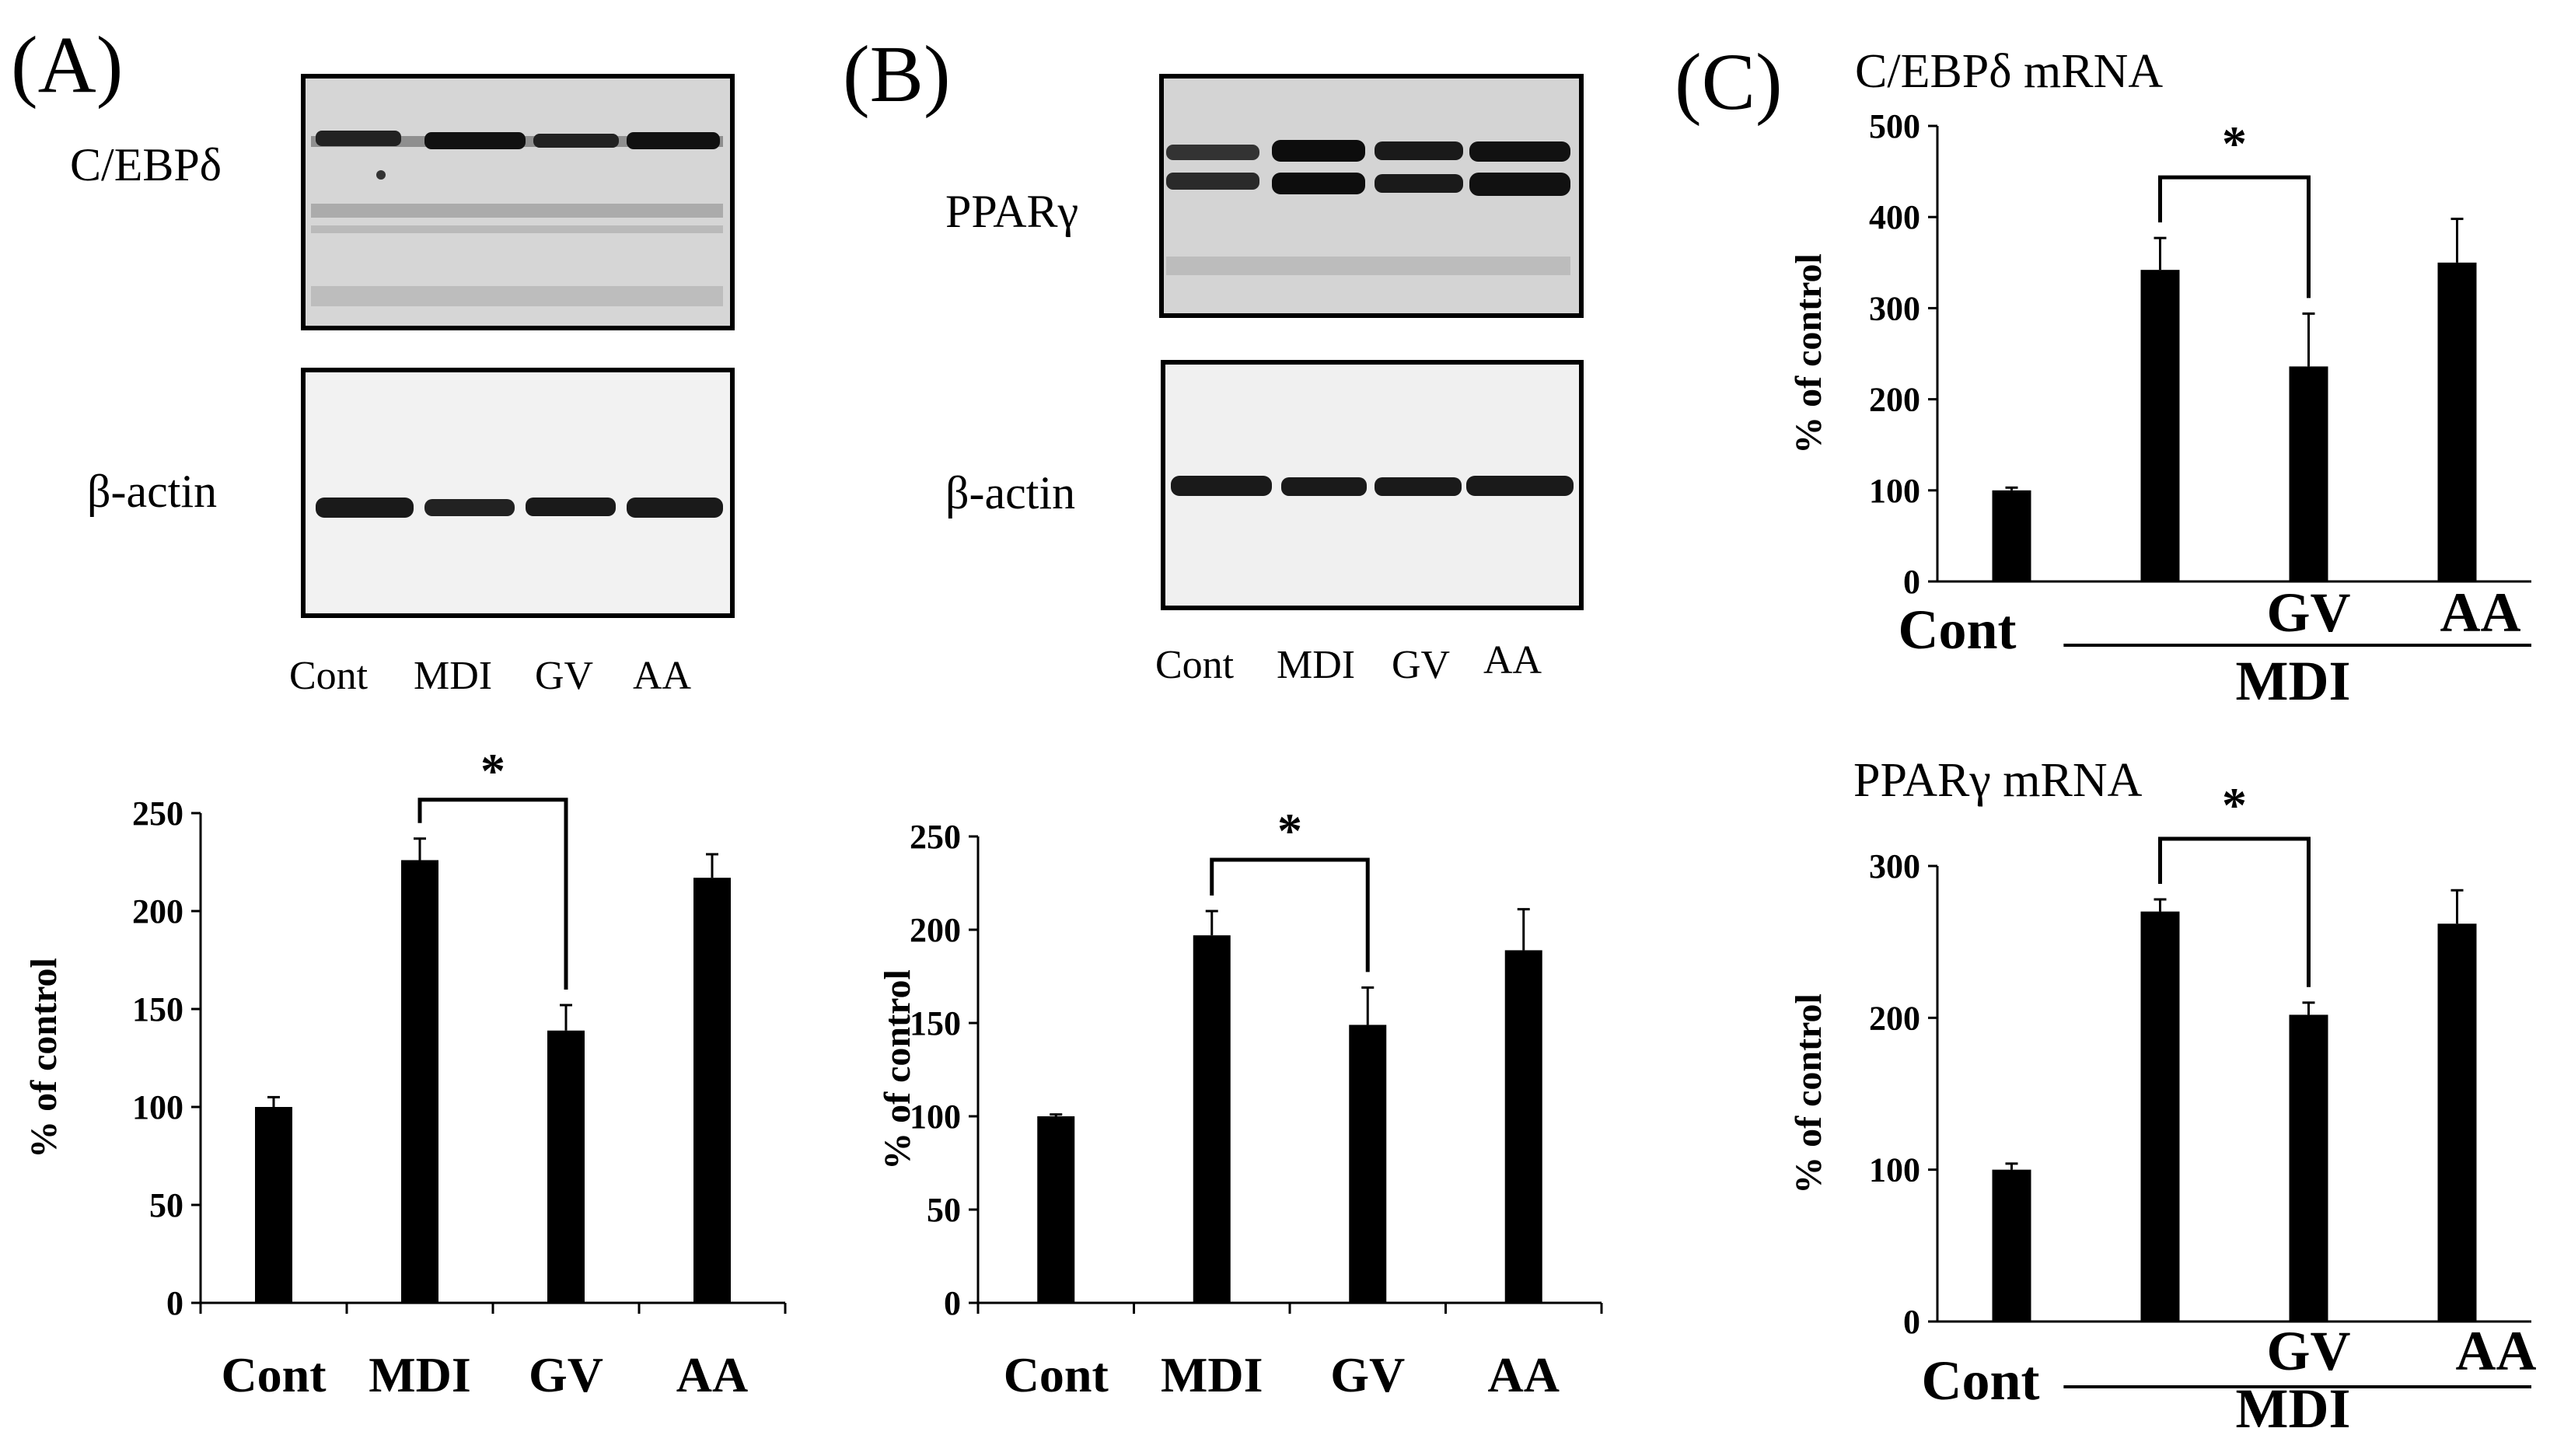  Describe the element at coordinates (2009, 71) in the screenshot. I see `chart-title: C/EBPδ mRNA` at that location.